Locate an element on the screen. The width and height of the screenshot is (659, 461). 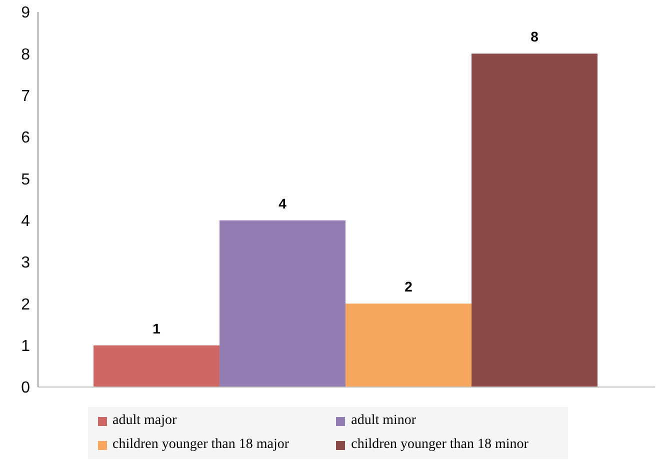
y-tick-label: 2 is located at coordinates (25, 305).